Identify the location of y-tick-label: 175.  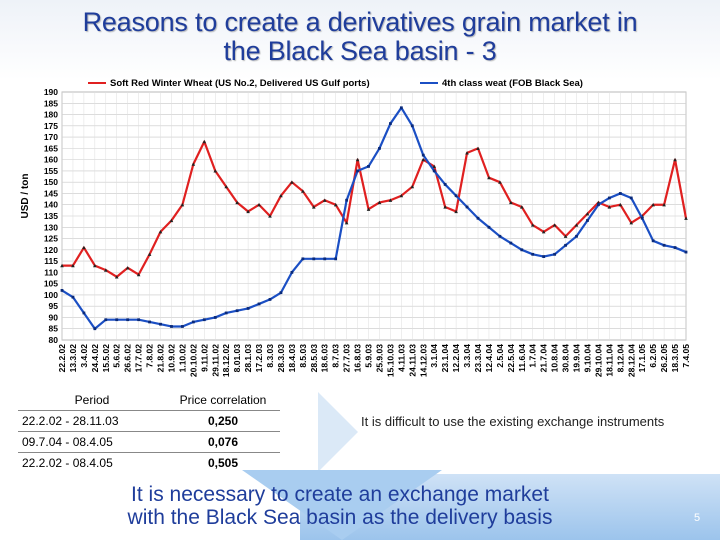
(51, 126).